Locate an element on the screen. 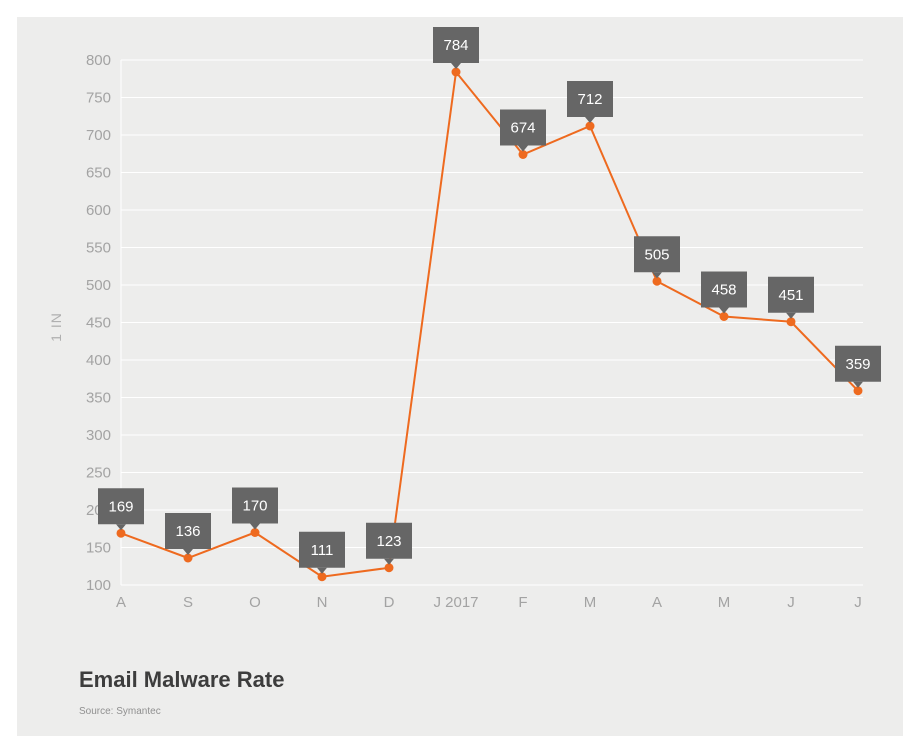 This screenshot has height=753, width=920. data-label-value: 674 is located at coordinates (522, 128).